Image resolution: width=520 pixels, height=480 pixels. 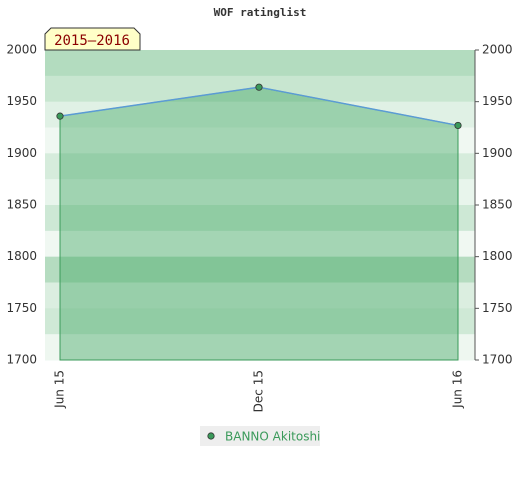 What do you see at coordinates (211, 436) in the screenshot?
I see `legend-marker` at bounding box center [211, 436].